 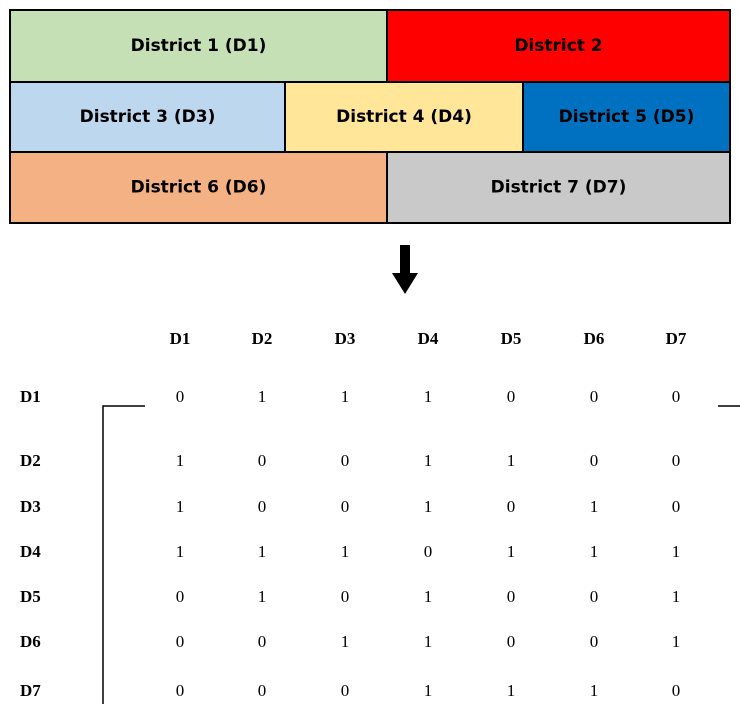 I want to click on column-header: D2, so click(x=262, y=338).